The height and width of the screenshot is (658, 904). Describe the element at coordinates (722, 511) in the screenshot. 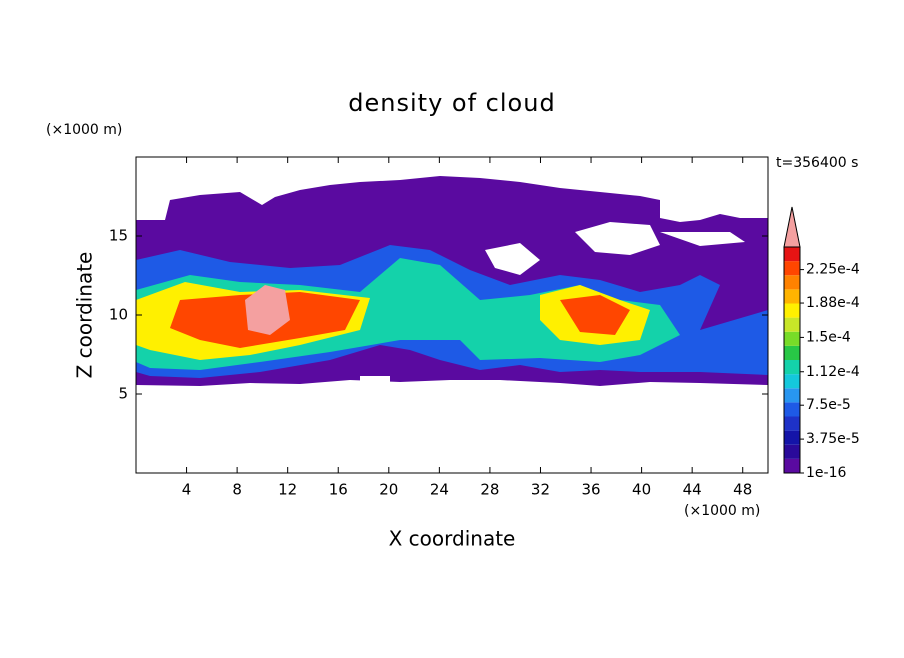

I see `x-unit: (×1000 m)` at that location.